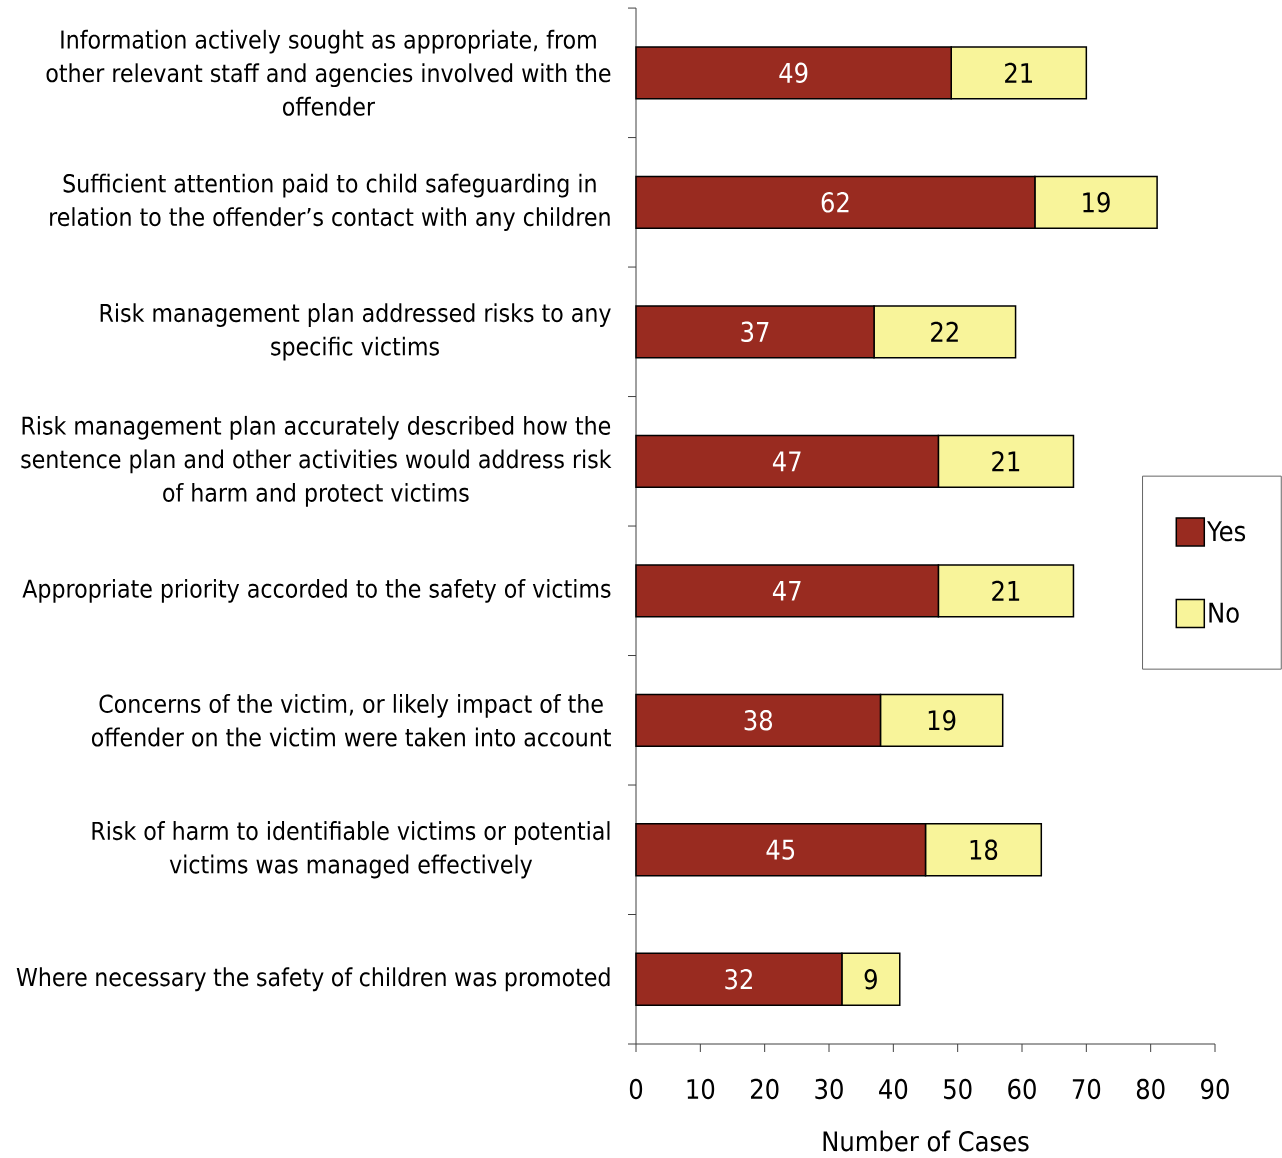 This screenshot has width=1282, height=1158. I want to click on y-tick-label: Risk management plan addressed risks to any specific victims, so click(355, 332).